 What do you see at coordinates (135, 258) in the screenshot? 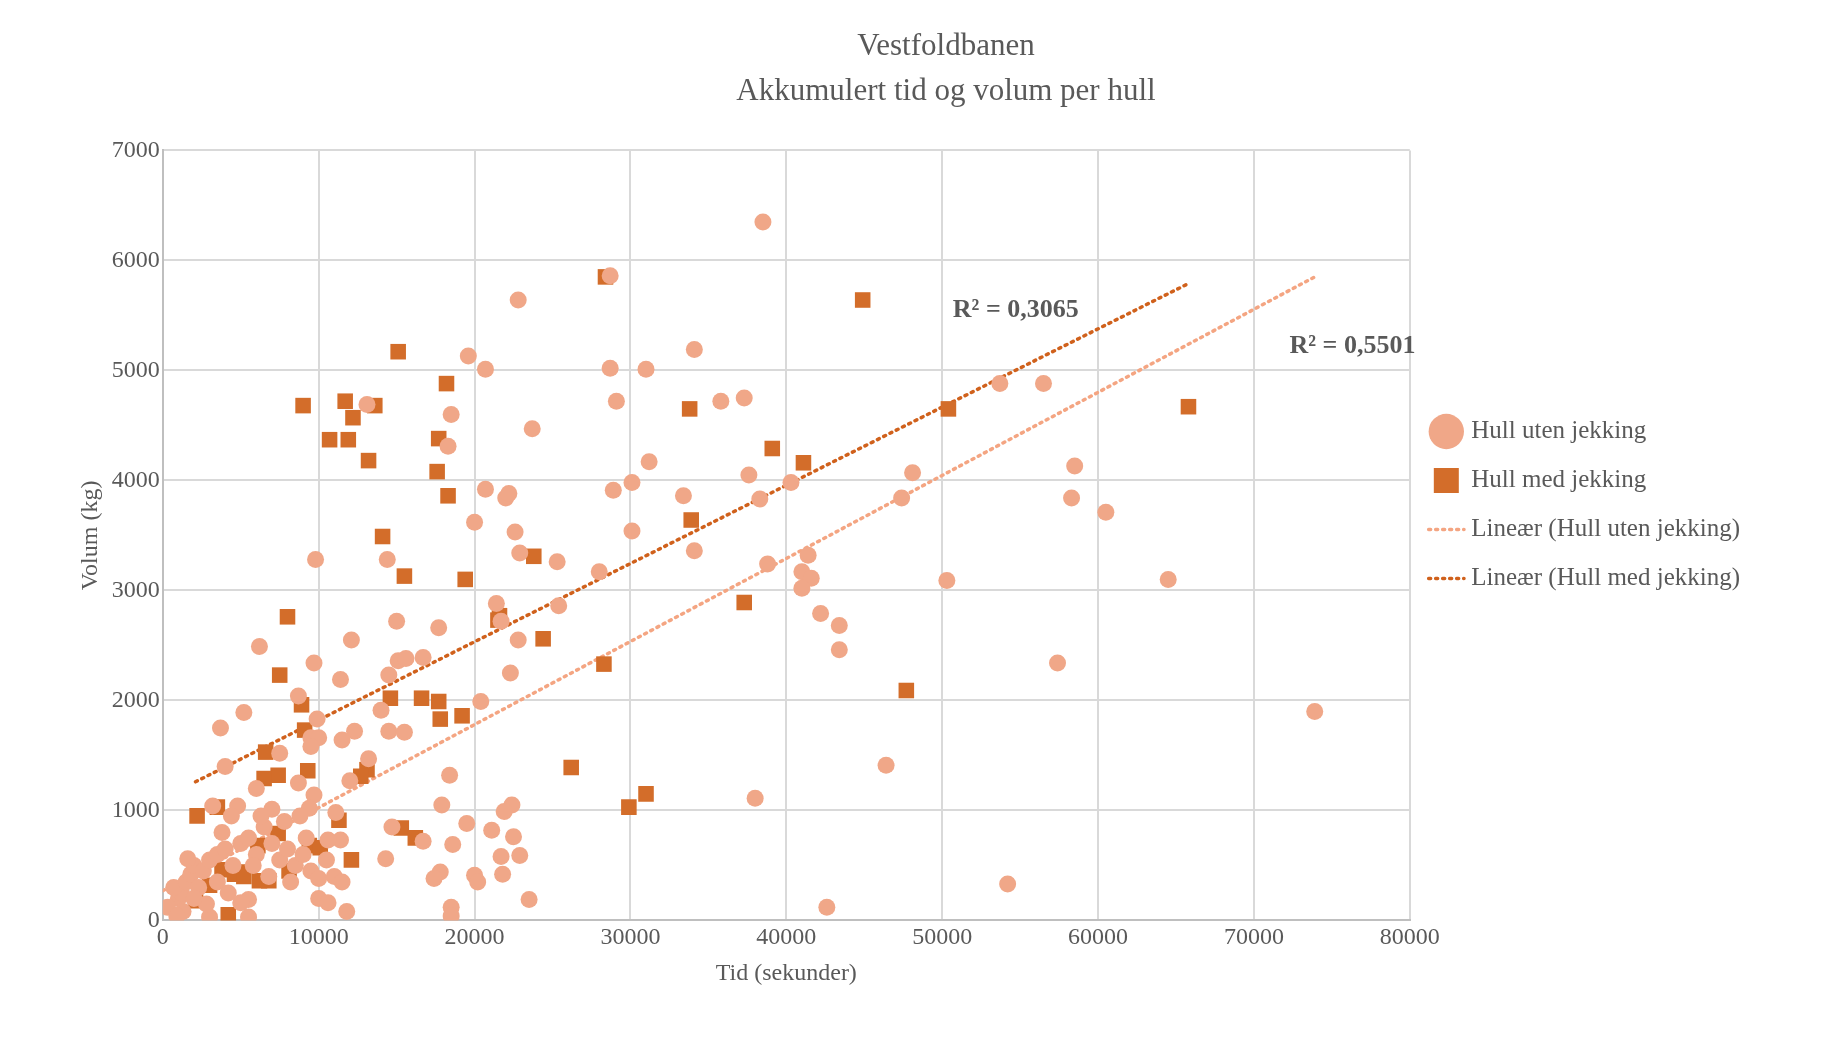
I see `y-tick-label: 6000` at bounding box center [135, 258].